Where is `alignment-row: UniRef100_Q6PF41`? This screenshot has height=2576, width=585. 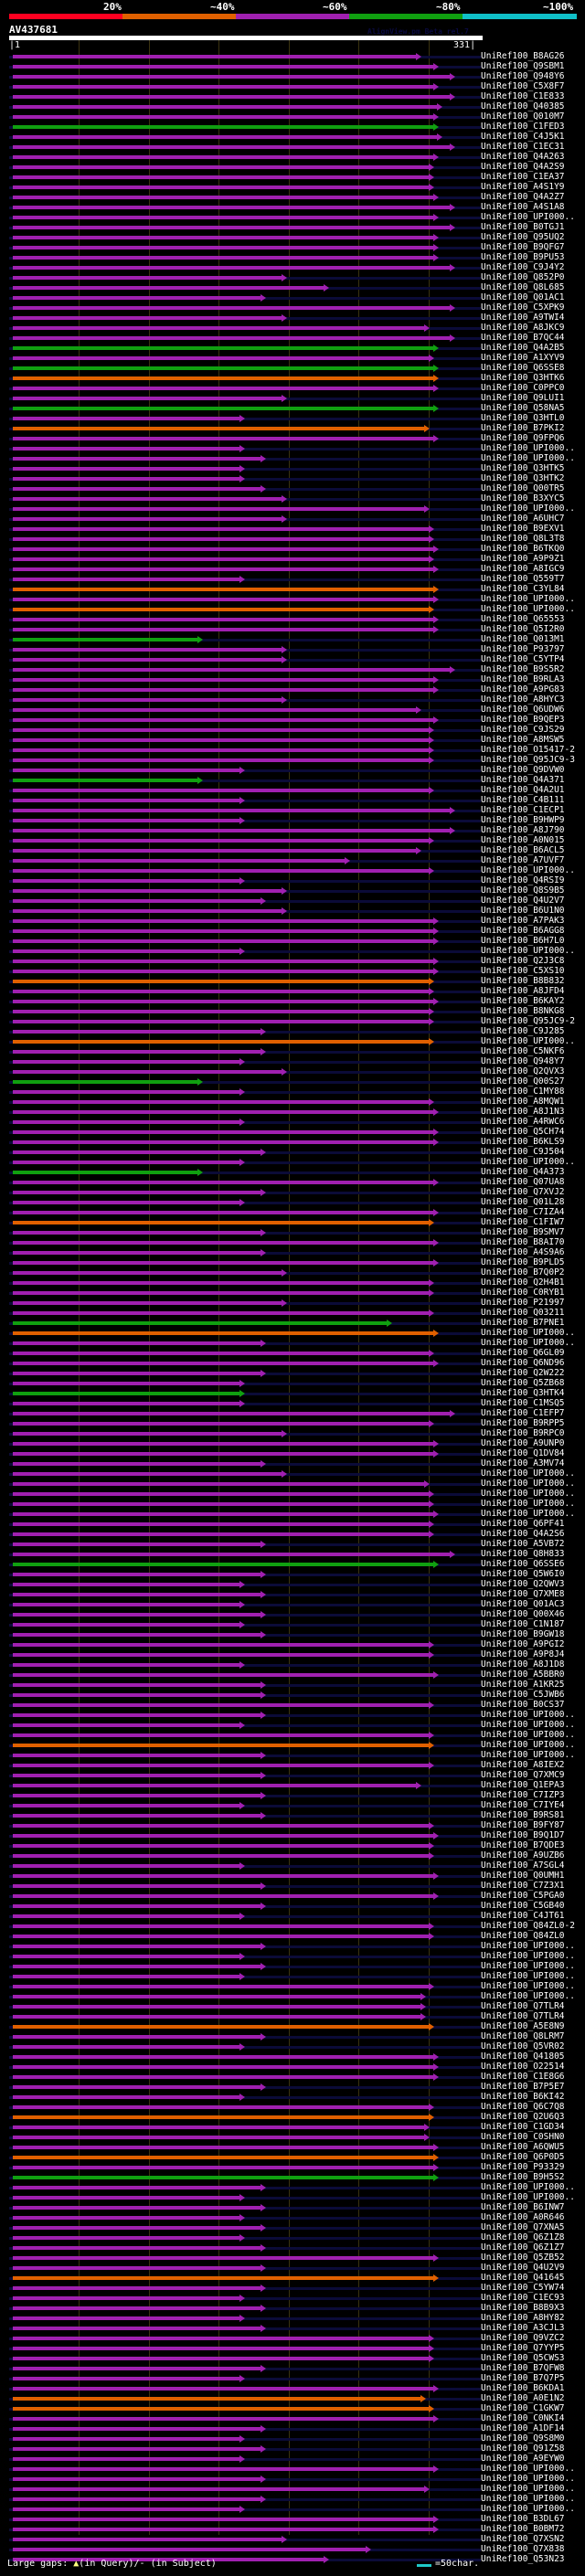 alignment-row: UniRef100_Q6PF41 is located at coordinates (293, 1524).